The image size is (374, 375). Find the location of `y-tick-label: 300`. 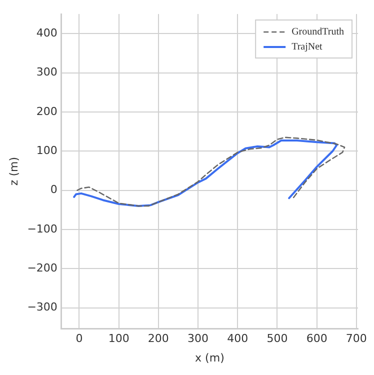

y-tick-label: 300 is located at coordinates (47, 72).